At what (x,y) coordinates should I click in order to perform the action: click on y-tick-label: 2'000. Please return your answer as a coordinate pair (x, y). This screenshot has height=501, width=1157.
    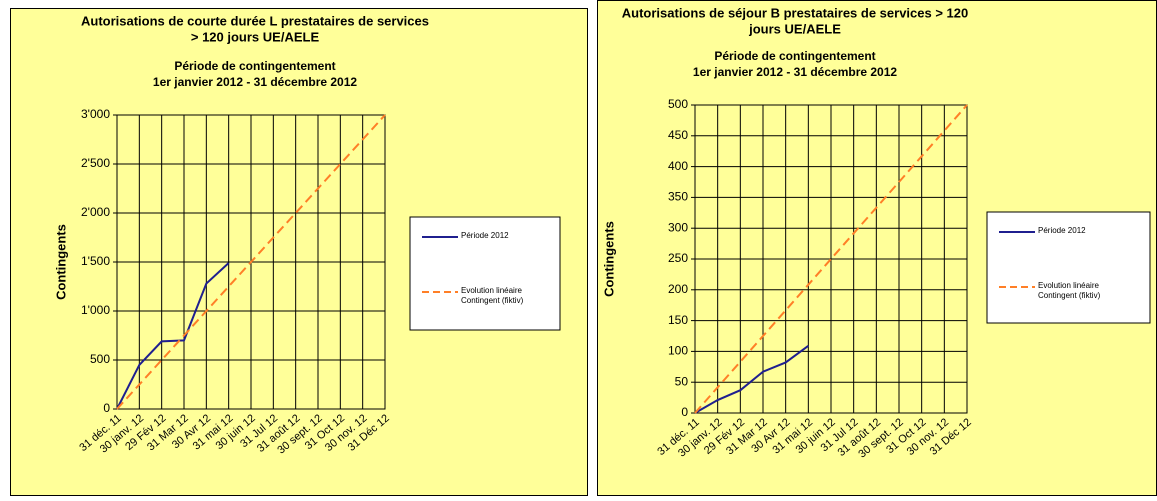
    Looking at the image, I should click on (95, 212).